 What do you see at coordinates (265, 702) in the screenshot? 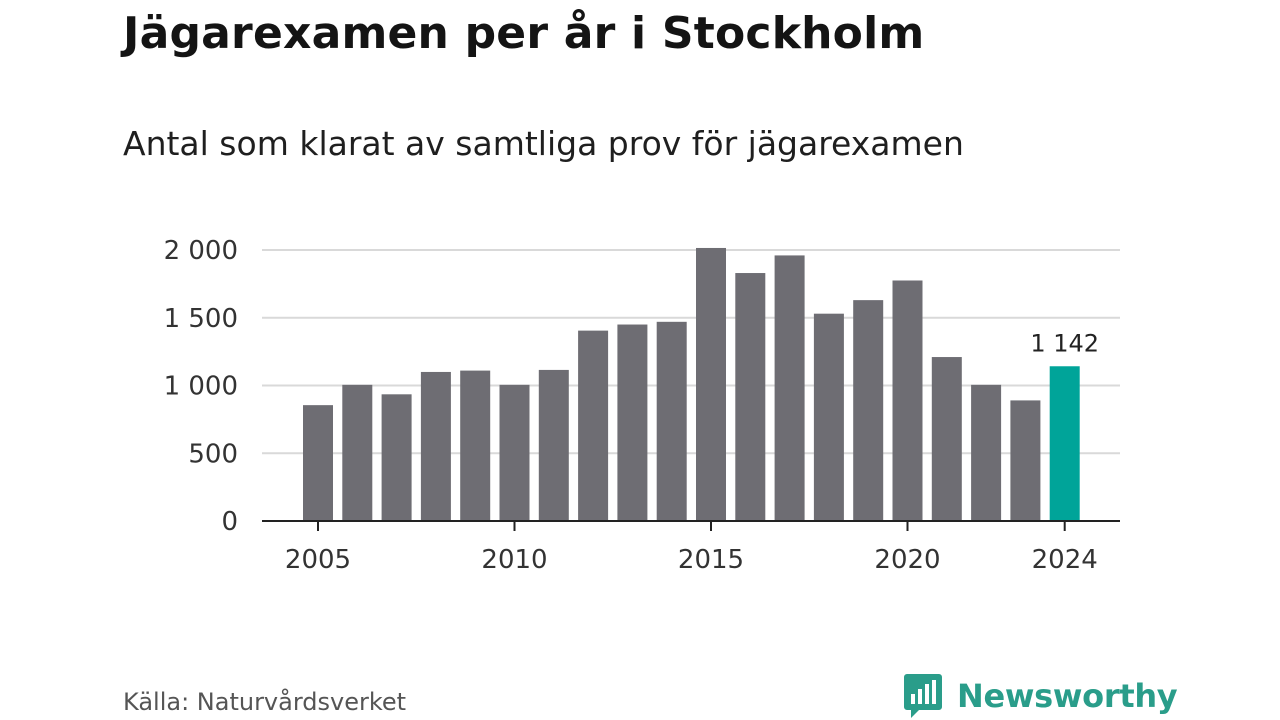
I see `source-note: Källa: Naturvårdsverket` at bounding box center [265, 702].